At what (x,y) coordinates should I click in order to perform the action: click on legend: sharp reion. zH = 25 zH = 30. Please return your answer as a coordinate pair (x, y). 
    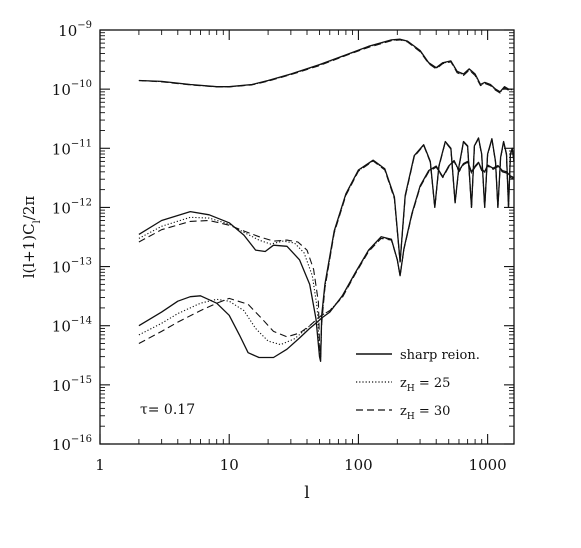
    Looking at the image, I should click on (418, 385).